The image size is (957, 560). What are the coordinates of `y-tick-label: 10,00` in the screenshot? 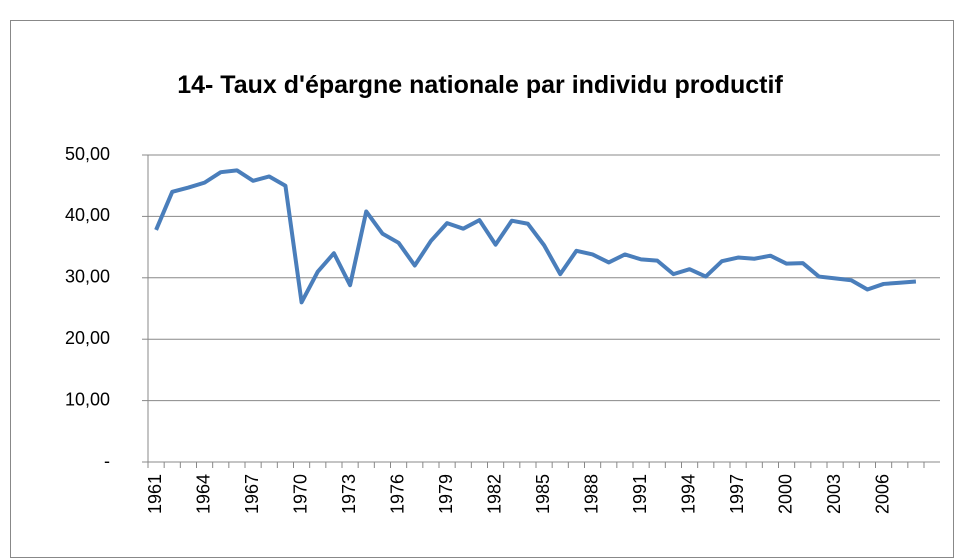 It's located at (87, 399).